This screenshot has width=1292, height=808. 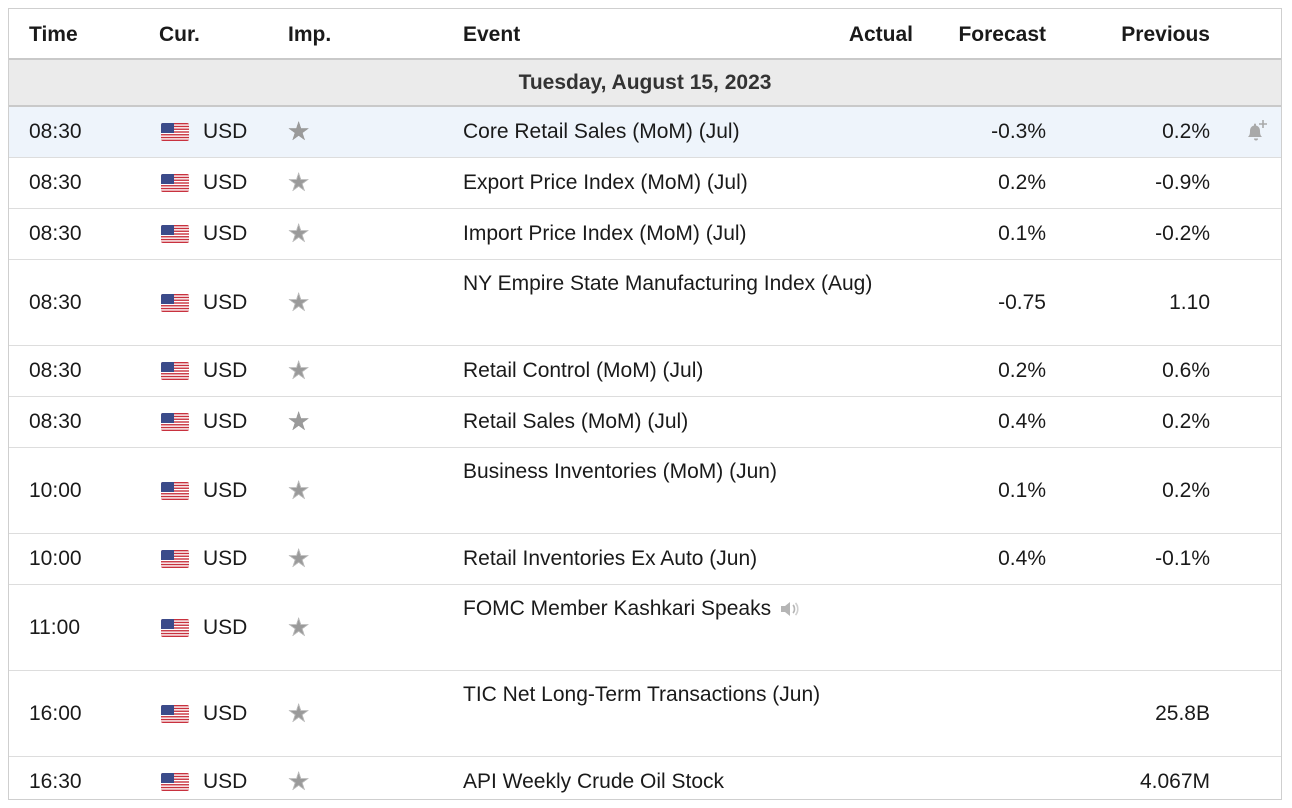 What do you see at coordinates (1182, 182) in the screenshot?
I see `event-previous: -0.9%` at bounding box center [1182, 182].